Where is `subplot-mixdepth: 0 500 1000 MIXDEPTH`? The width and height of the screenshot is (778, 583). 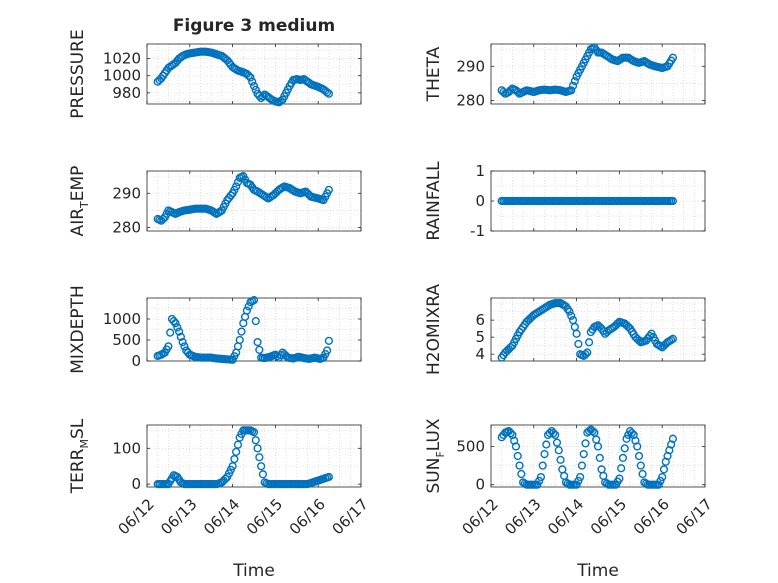
subplot-mixdepth: 0 500 1000 MIXDEPTH is located at coordinates (215, 329).